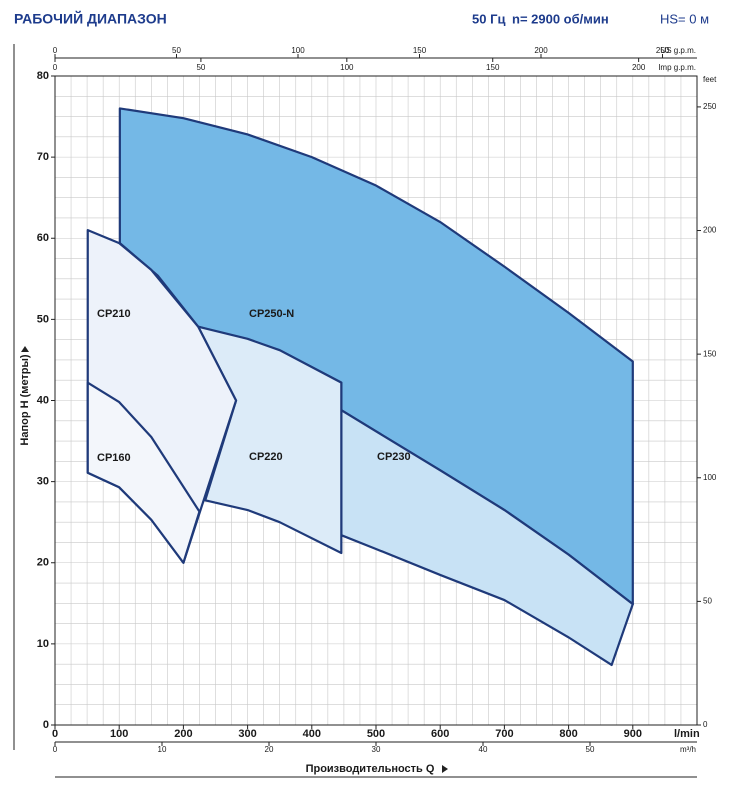 The image size is (730, 803). What do you see at coordinates (269, 749) in the screenshot?
I see `axis-tick-label: 20` at bounding box center [269, 749].